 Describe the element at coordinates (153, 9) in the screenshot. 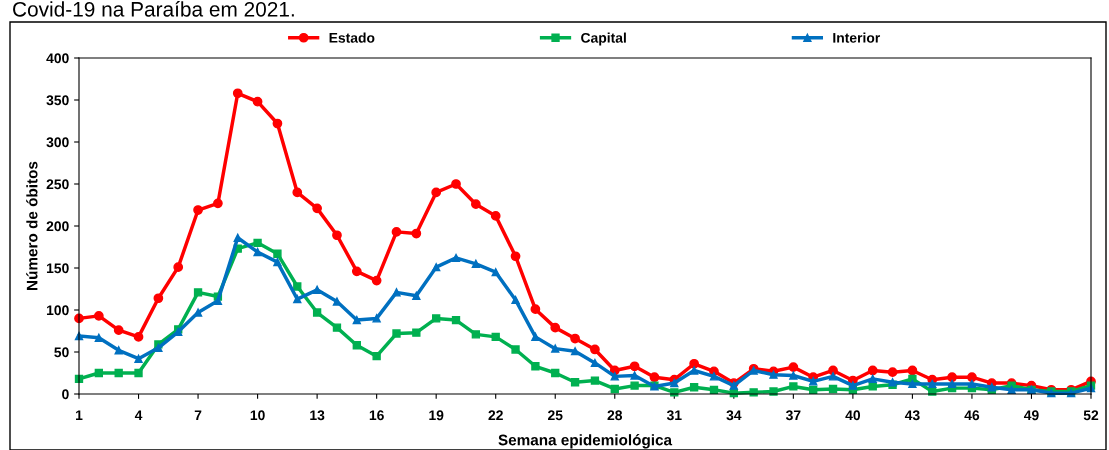

I see `chart-title: Covid-19 na Paraíba em 2021.` at that location.